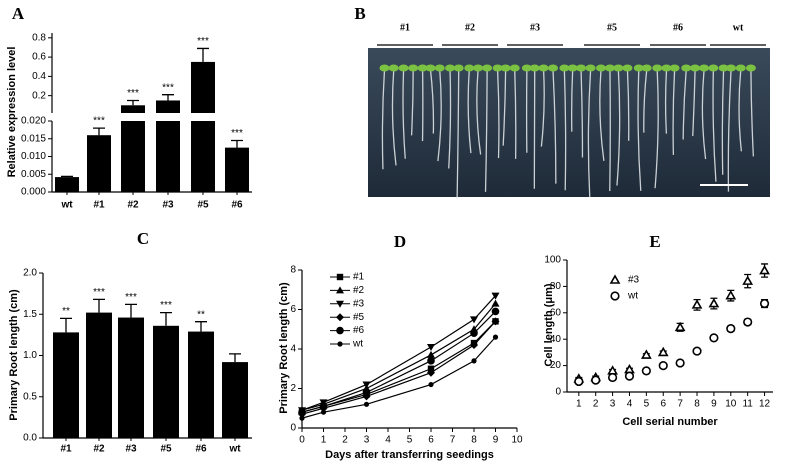 The height and width of the screenshot is (470, 790). Describe the element at coordinates (201, 449) in the screenshot. I see `x-tick-label: #6` at that location.